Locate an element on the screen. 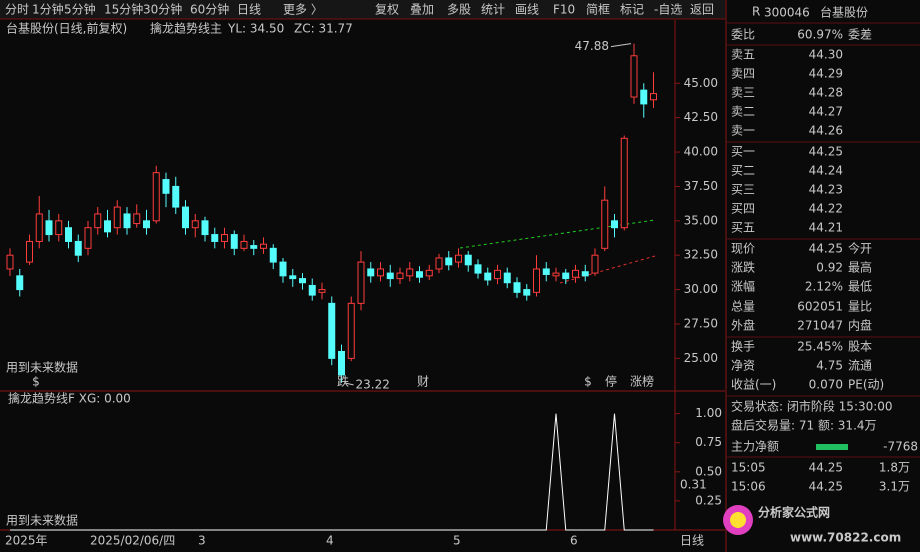  y-tick-label: 35.00 is located at coordinates (701, 220).